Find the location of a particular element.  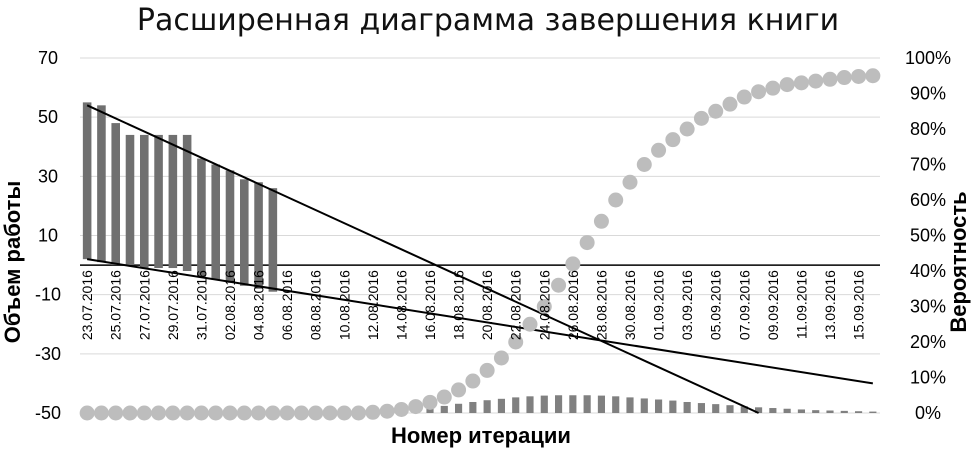

y2-tick-label: 50% is located at coordinates (928, 236).